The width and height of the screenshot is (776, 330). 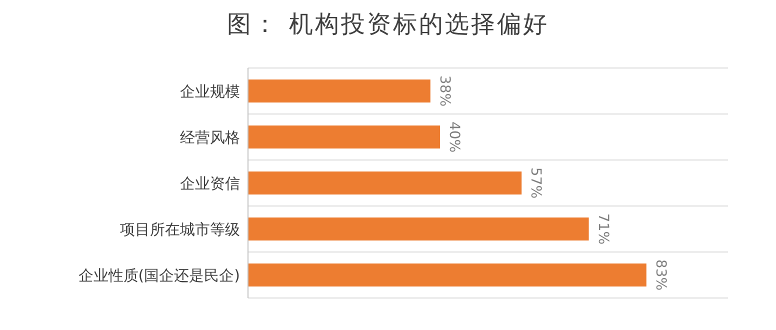 What do you see at coordinates (388, 24) in the screenshot?
I see `chart-title: 图： 机构投资标的选择偏好` at bounding box center [388, 24].